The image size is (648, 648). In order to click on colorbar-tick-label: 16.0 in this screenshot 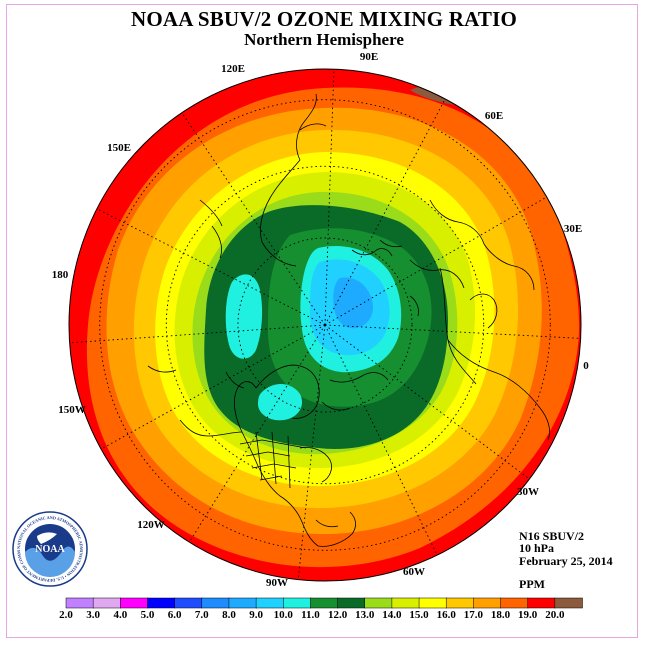, I will do `click(447, 615)`.